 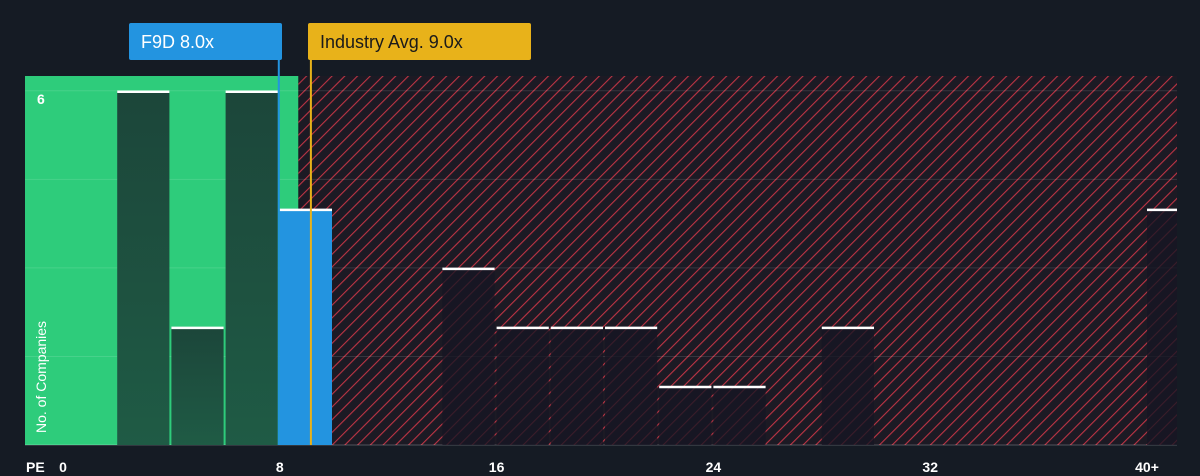 I want to click on x-tick-labels: 0 8 16 24 32 40+, so click(x=609, y=467).